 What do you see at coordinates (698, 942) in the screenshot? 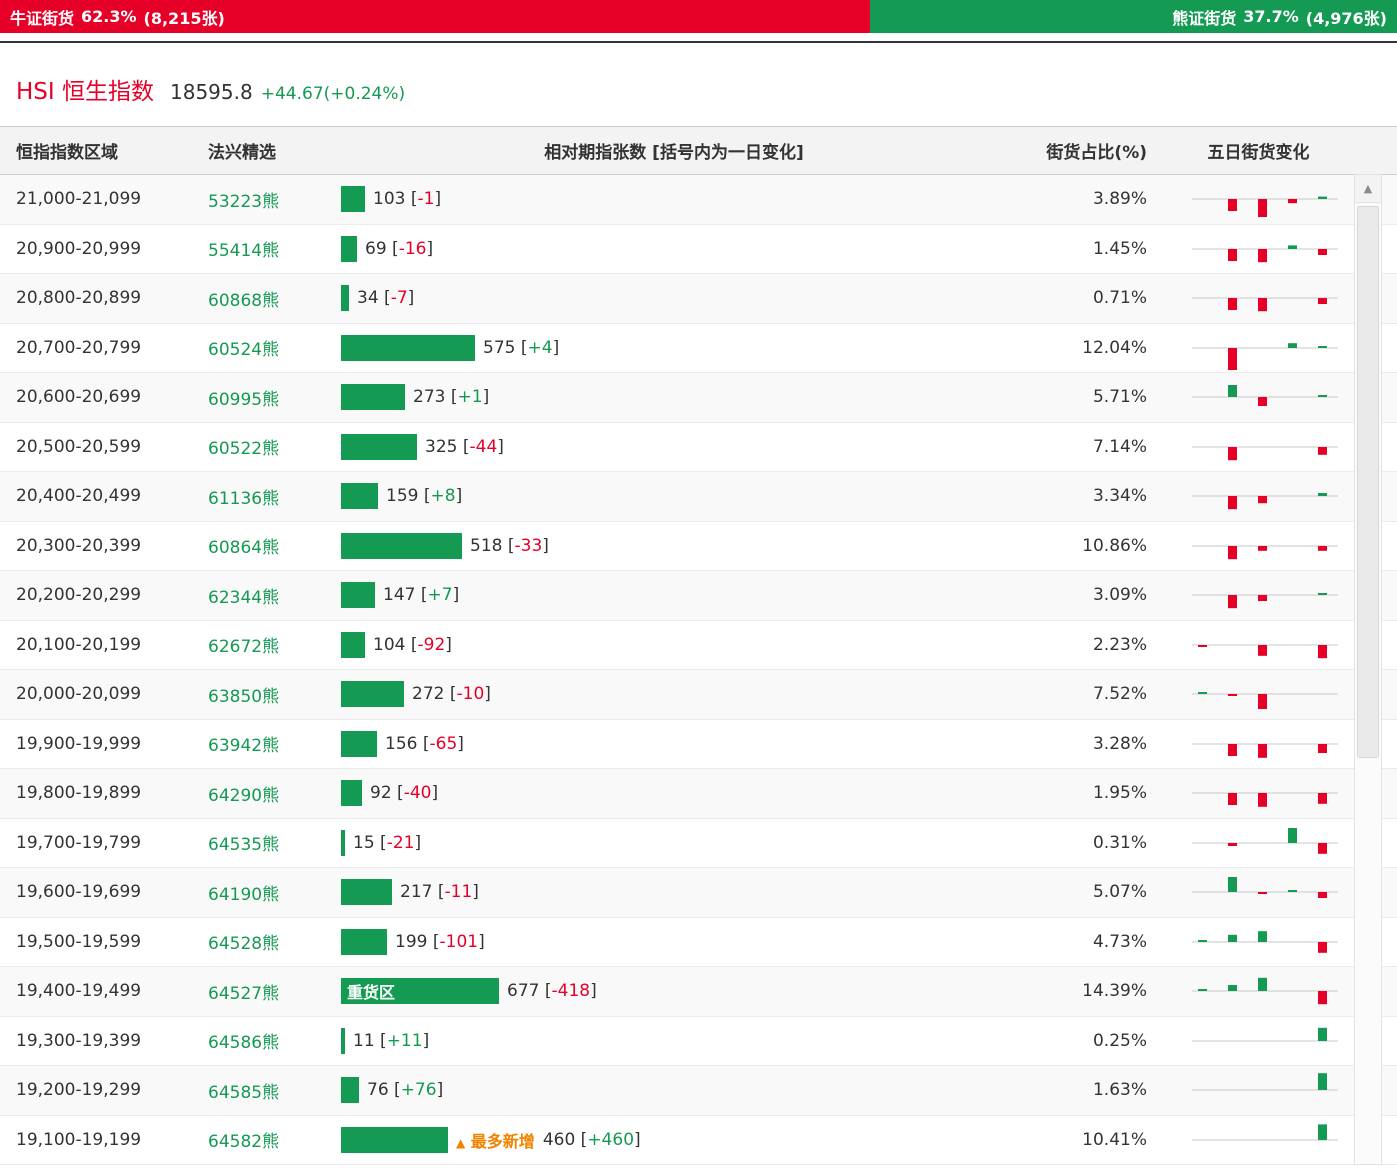
I see `table-row: 19,500-19,599 64528熊 199 [-101] 4.73%` at bounding box center [698, 942].